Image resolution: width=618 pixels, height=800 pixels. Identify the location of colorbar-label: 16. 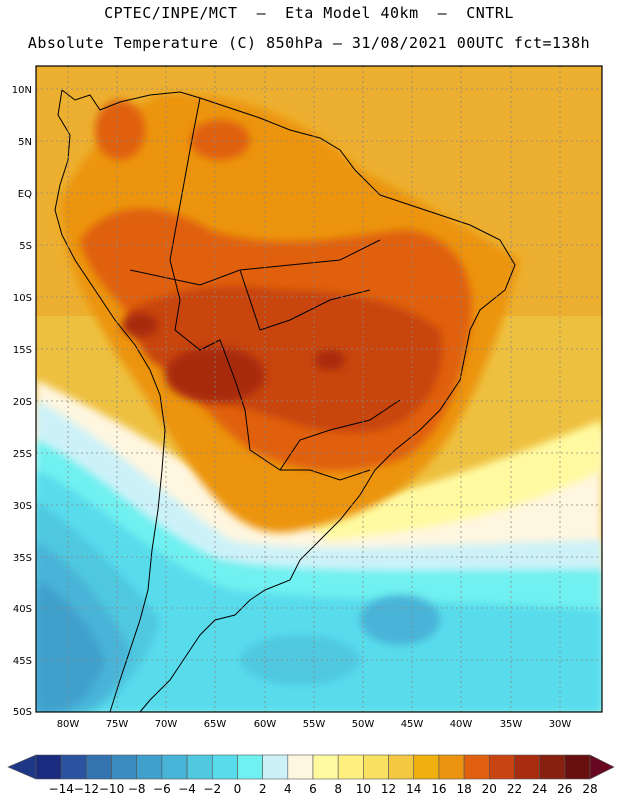
(438, 789).